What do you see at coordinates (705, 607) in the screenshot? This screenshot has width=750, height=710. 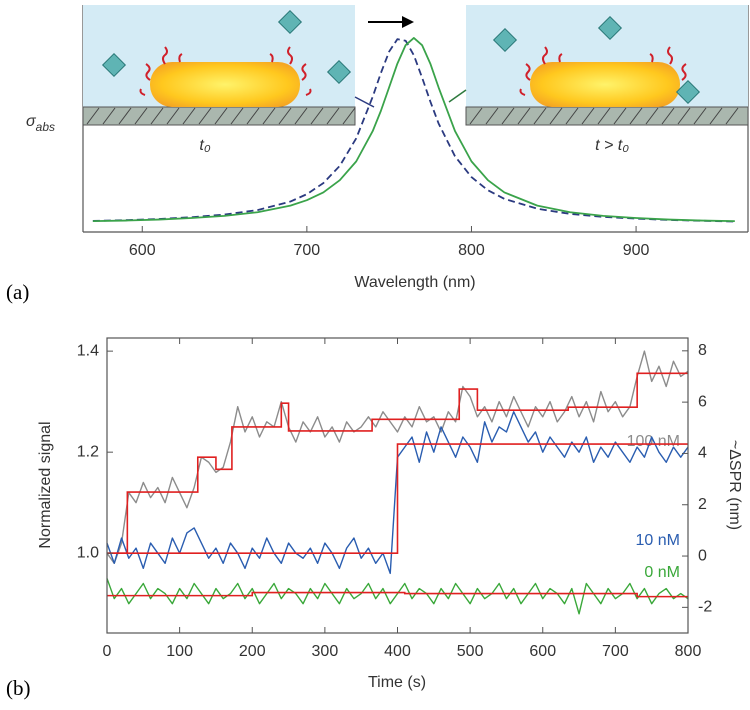 I see `y2-tick-label: -2` at bounding box center [705, 607].